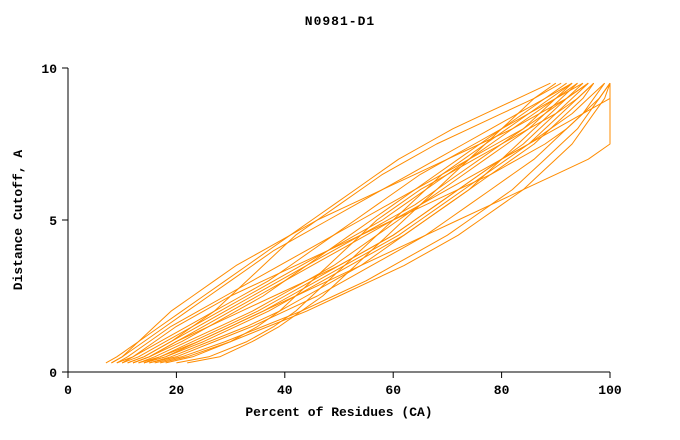  What do you see at coordinates (49, 69) in the screenshot?
I see `y-tick-label: 10` at bounding box center [49, 69].